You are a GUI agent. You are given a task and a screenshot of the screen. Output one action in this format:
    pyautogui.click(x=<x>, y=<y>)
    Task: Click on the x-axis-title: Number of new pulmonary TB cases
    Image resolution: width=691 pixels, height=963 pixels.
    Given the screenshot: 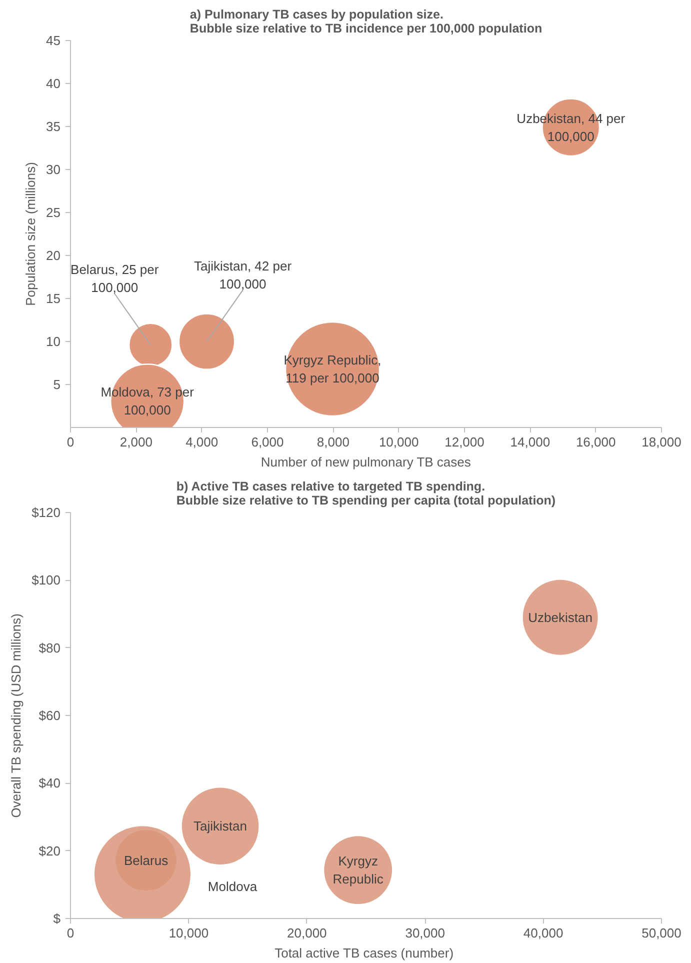 What is the action you would take?
    pyautogui.click(x=366, y=462)
    